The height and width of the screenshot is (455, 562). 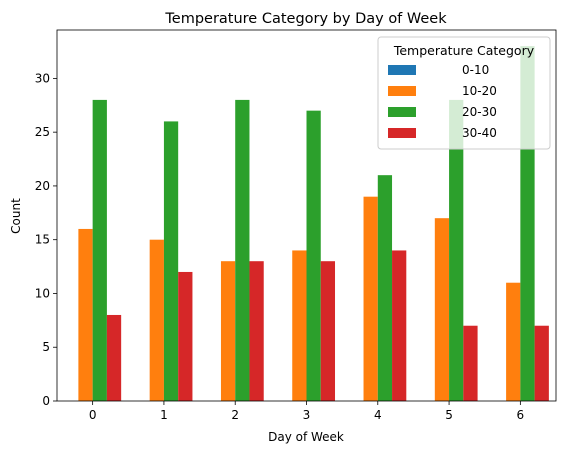 What do you see at coordinates (449, 415) in the screenshot?
I see `x-tick-label: 5` at bounding box center [449, 415].